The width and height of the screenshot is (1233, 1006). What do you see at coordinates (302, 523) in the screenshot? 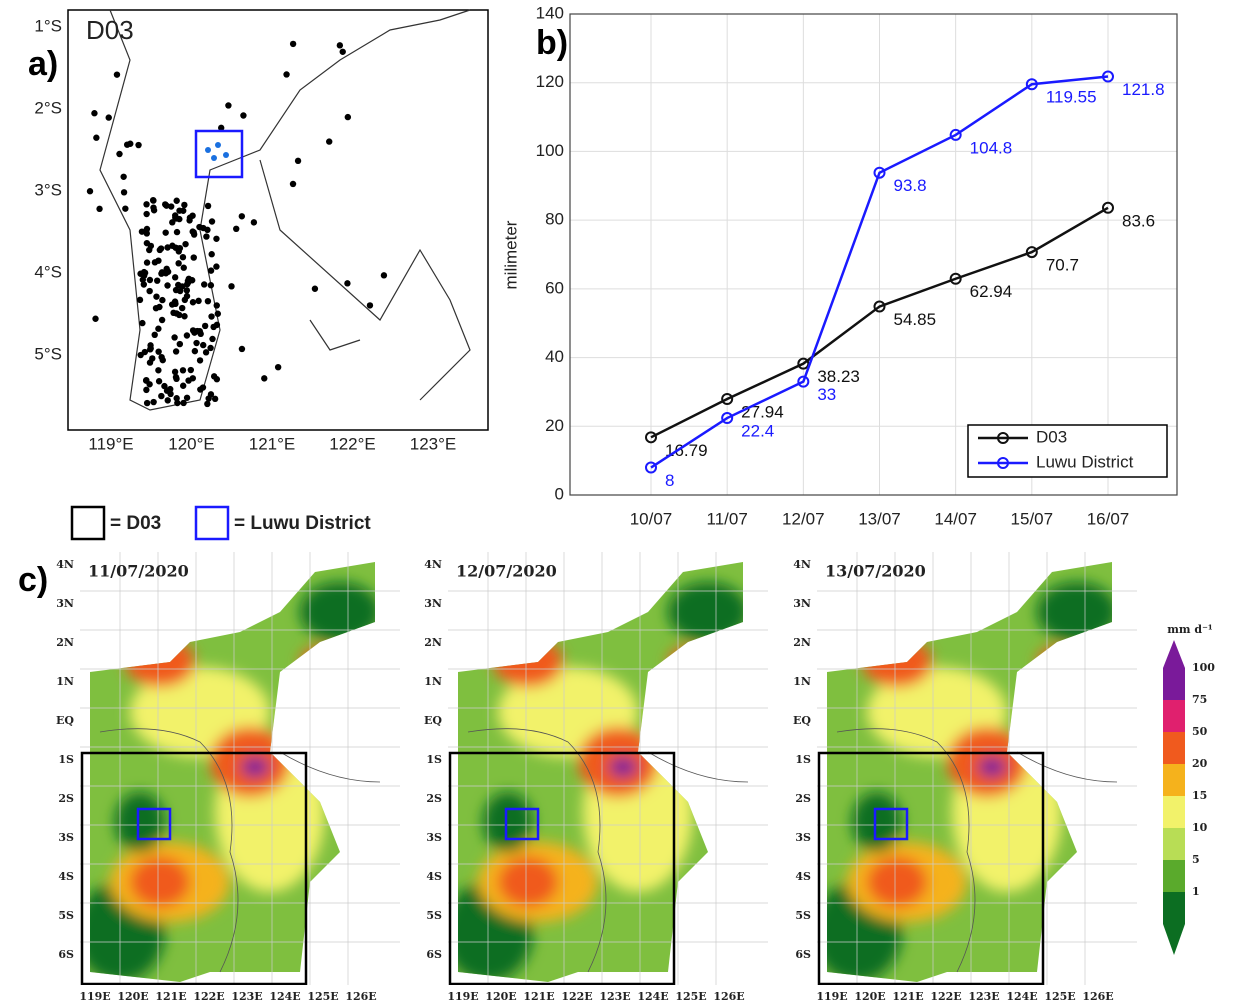
I see `legend-label: = Luwu District` at bounding box center [302, 523].